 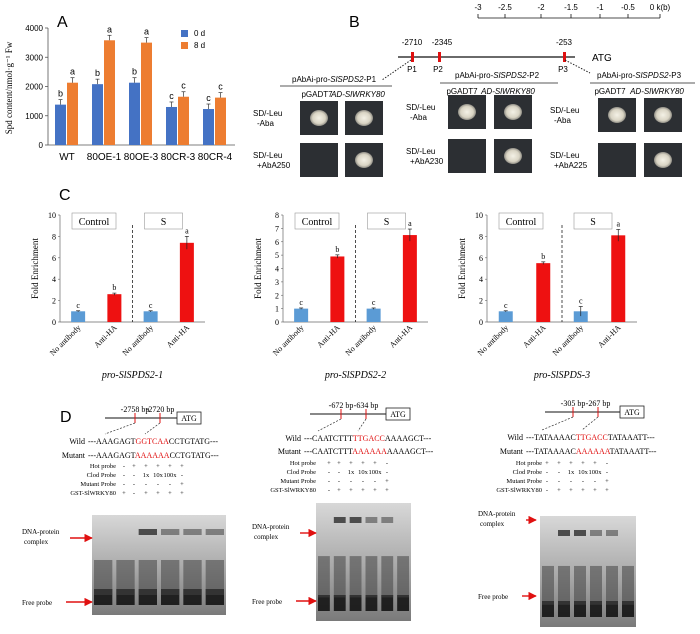 I want to click on emsa-table-rowlabel: GST-SlWRKY80, so click(x=519, y=490).